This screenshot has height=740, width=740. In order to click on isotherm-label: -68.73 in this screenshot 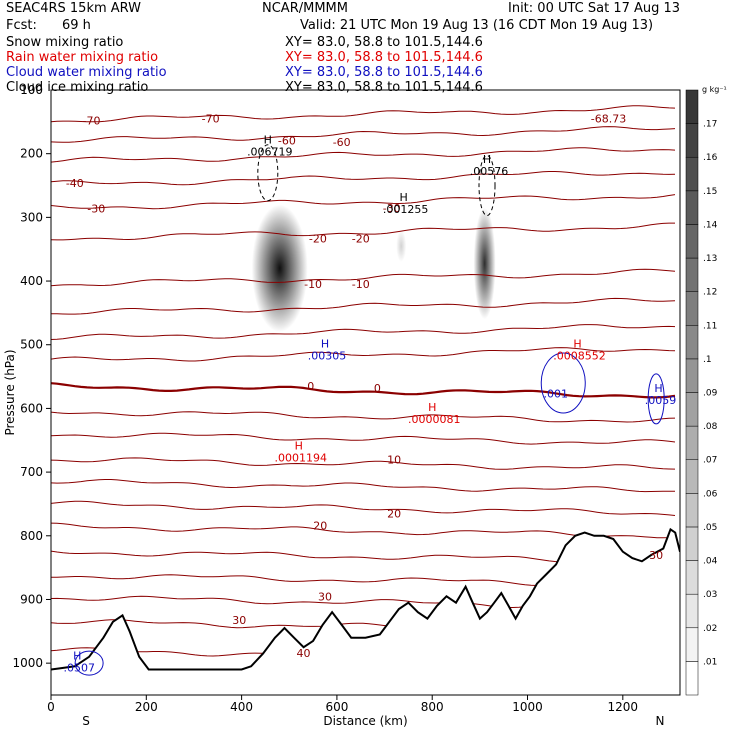, I will do `click(608, 119)`.